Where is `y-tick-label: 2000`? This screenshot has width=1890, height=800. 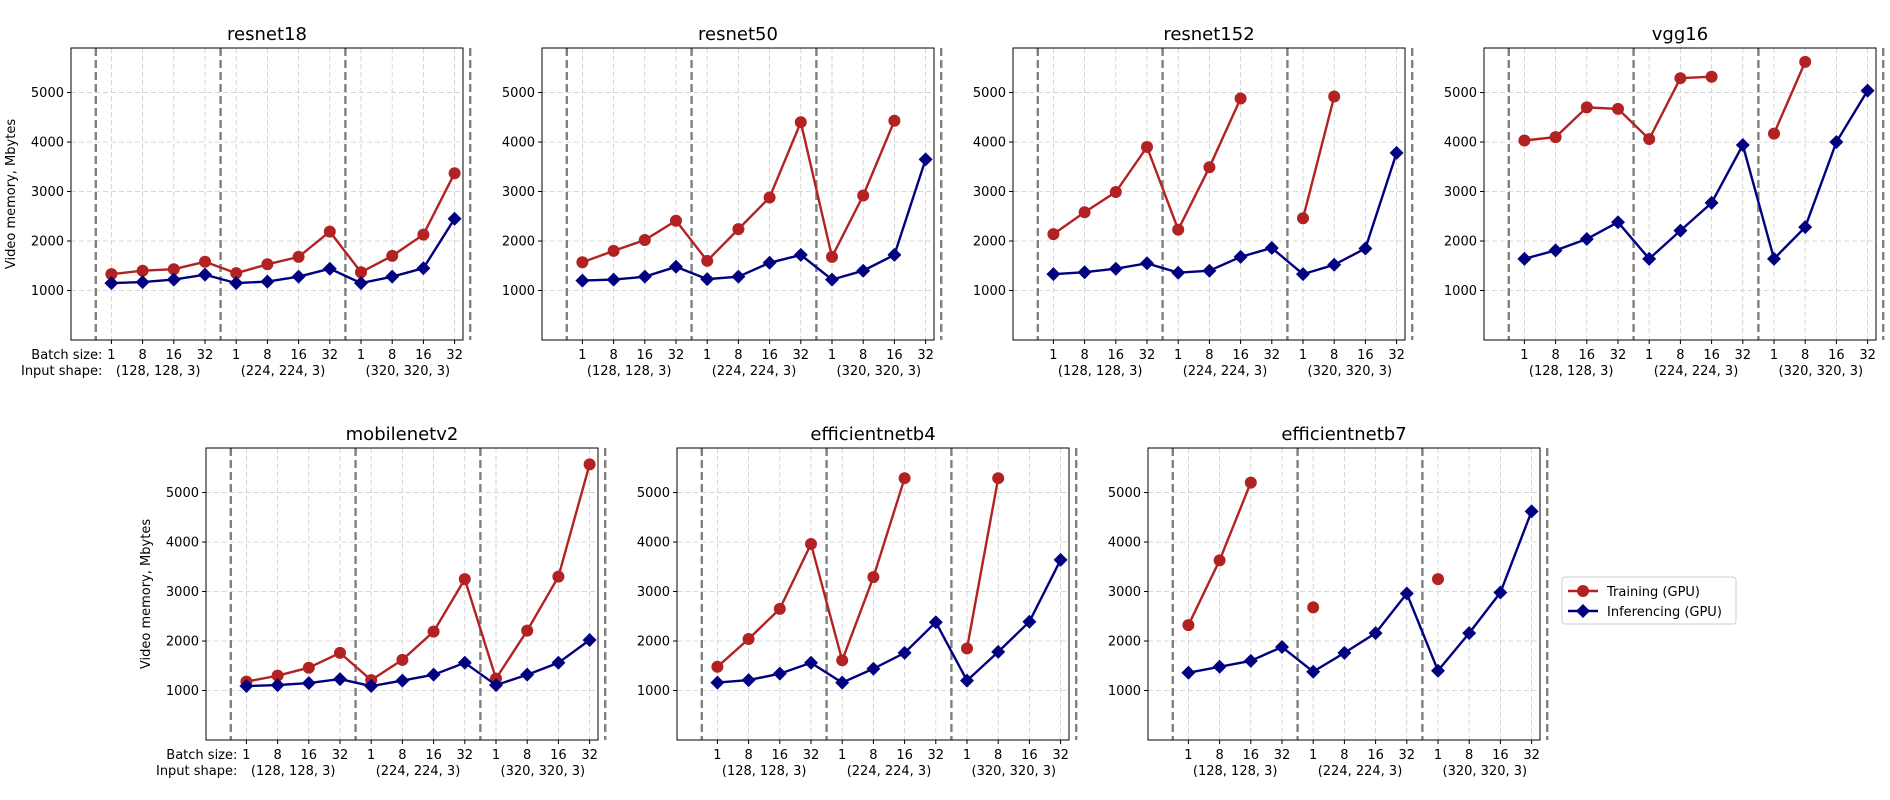
y-tick-label: 2000 is located at coordinates (1124, 642).